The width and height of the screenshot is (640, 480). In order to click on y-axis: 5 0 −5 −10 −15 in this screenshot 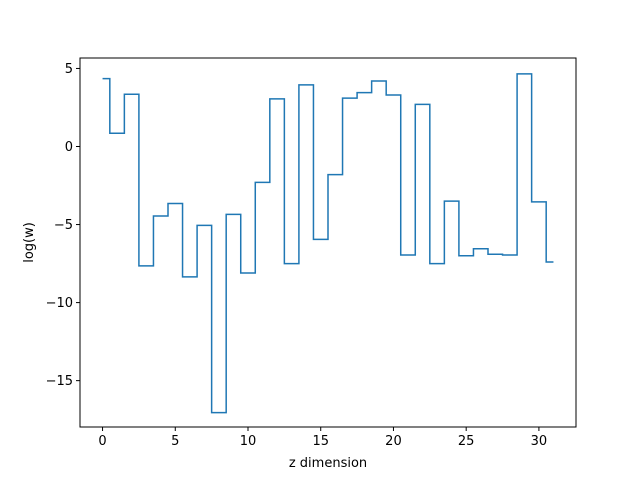, I will do `click(63, 225)`.